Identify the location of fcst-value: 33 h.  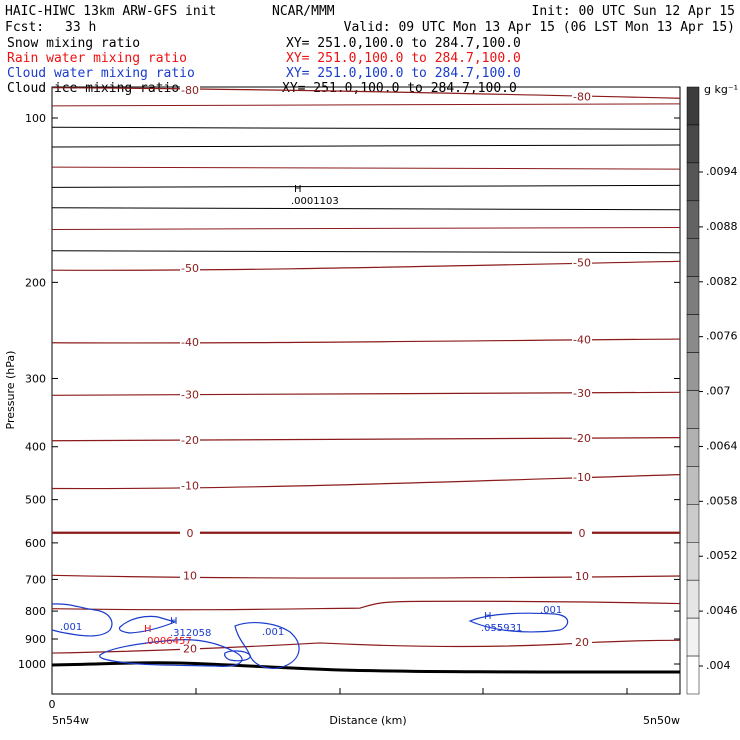
(80, 27).